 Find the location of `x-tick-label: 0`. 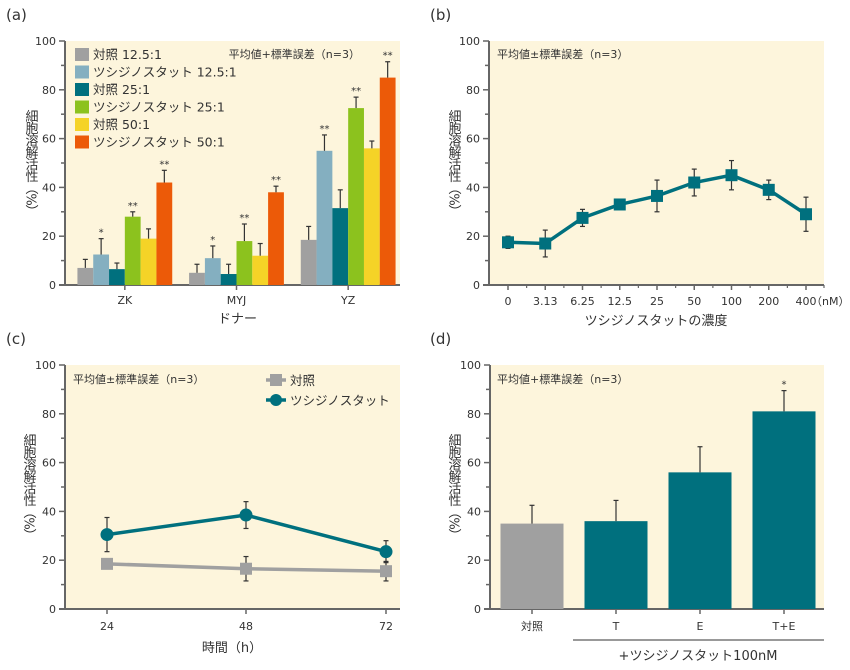

x-tick-label: 0 is located at coordinates (508, 301).